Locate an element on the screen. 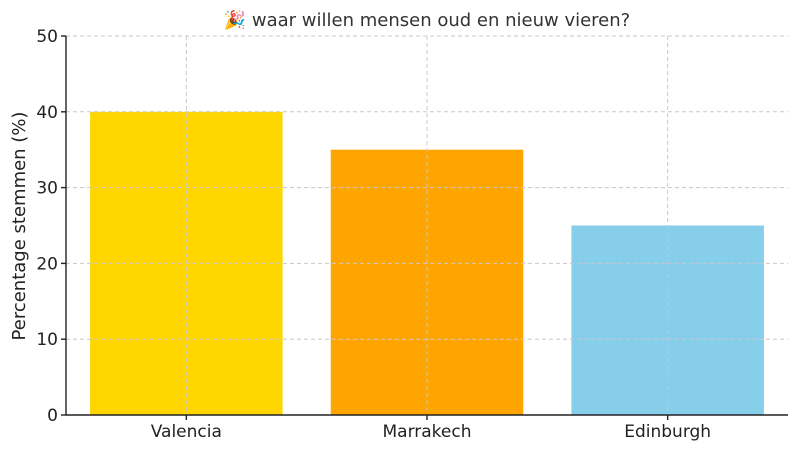 The height and width of the screenshot is (451, 800). bar-edinburgh is located at coordinates (667, 320).